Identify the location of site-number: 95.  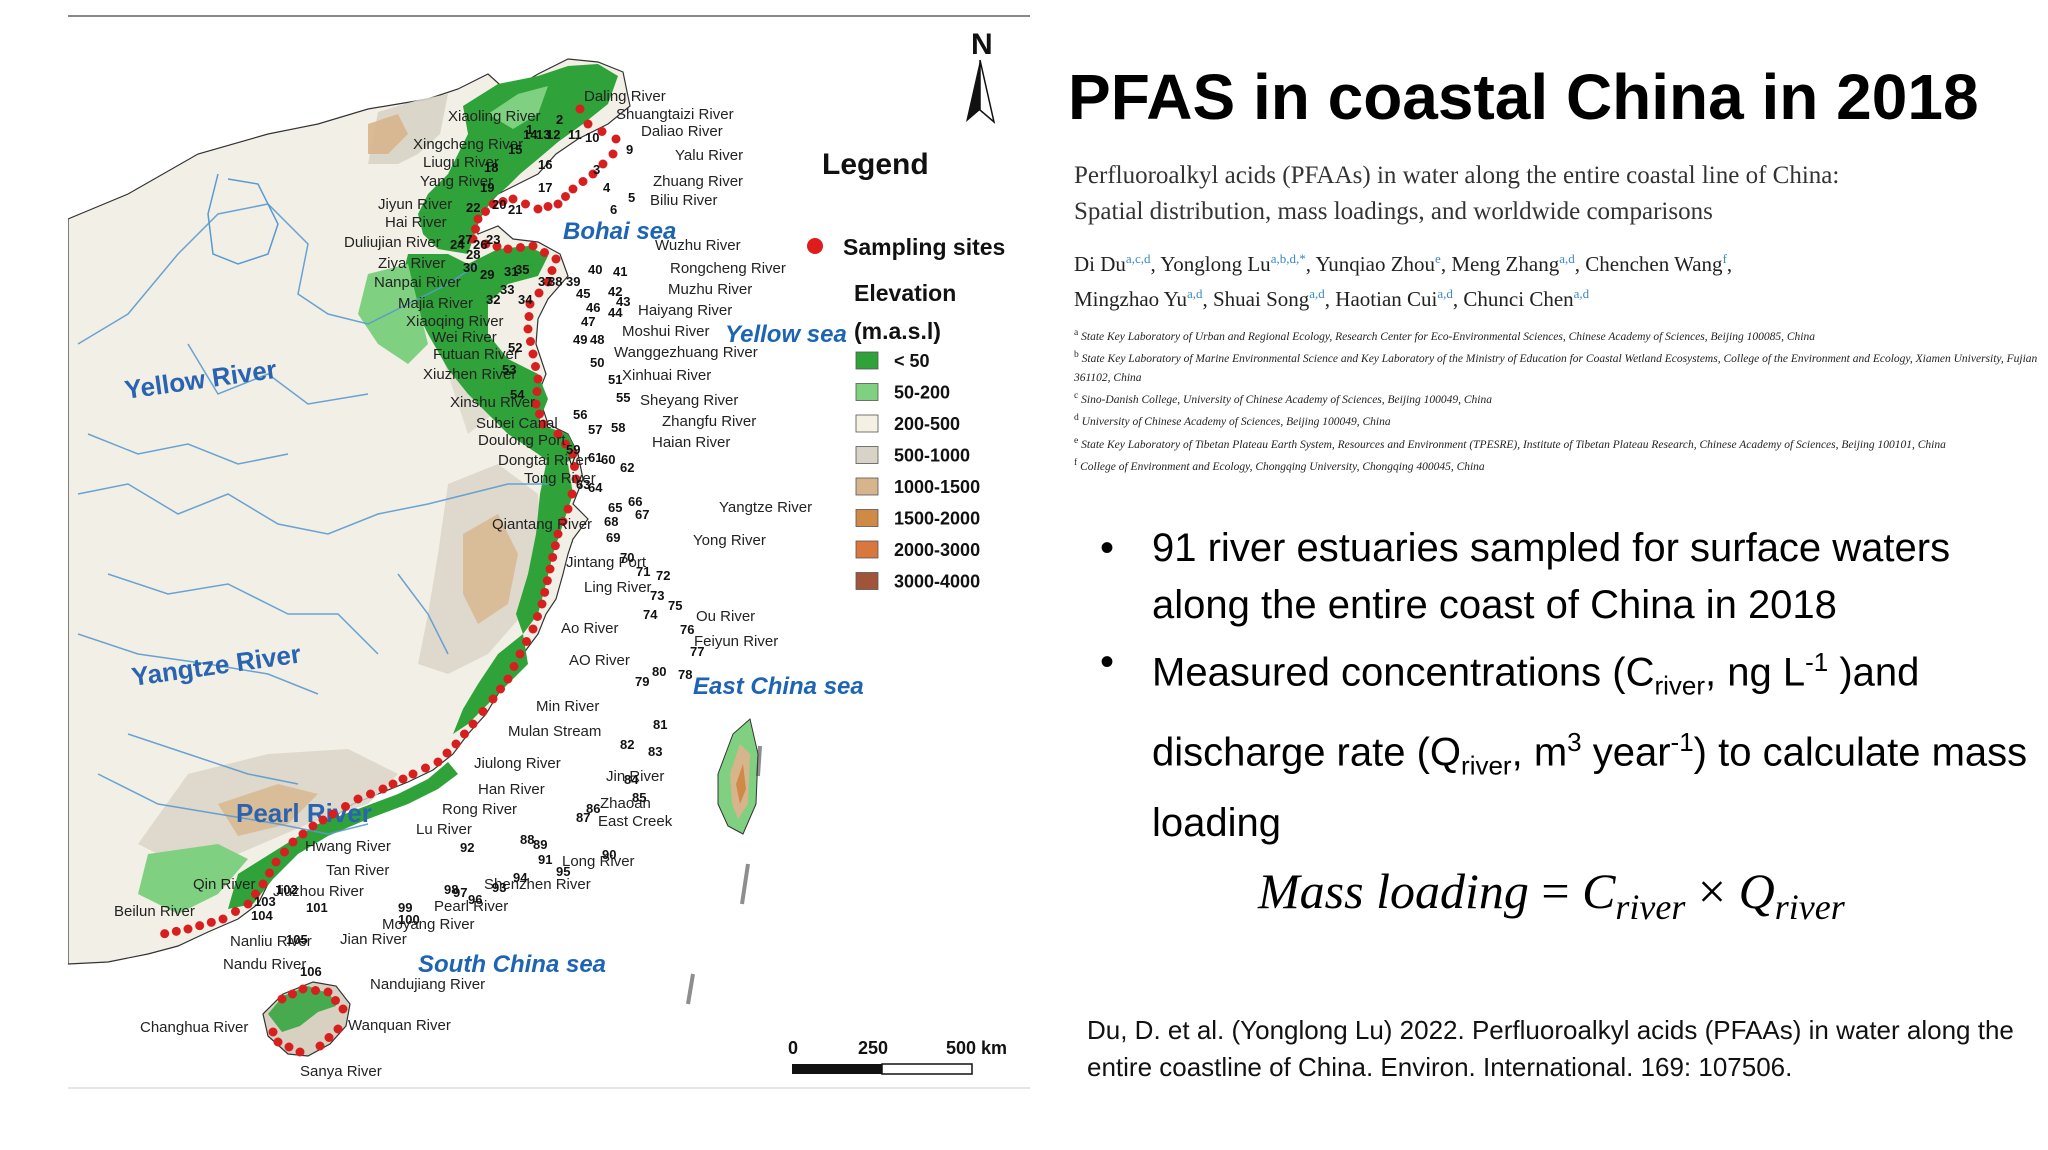
(563, 871).